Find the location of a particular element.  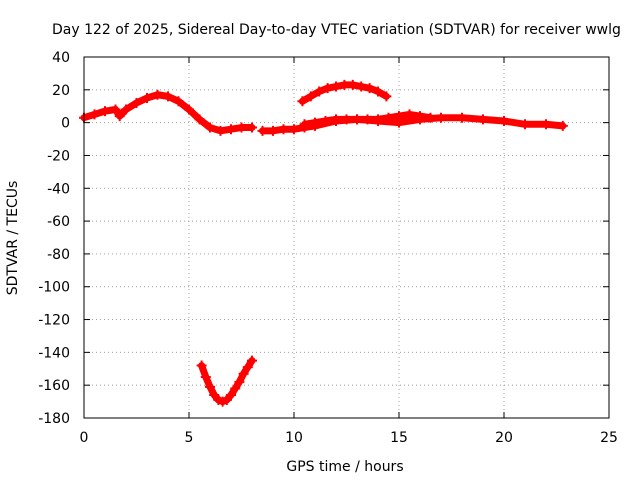

series-mid-band is located at coordinates (367, 119).